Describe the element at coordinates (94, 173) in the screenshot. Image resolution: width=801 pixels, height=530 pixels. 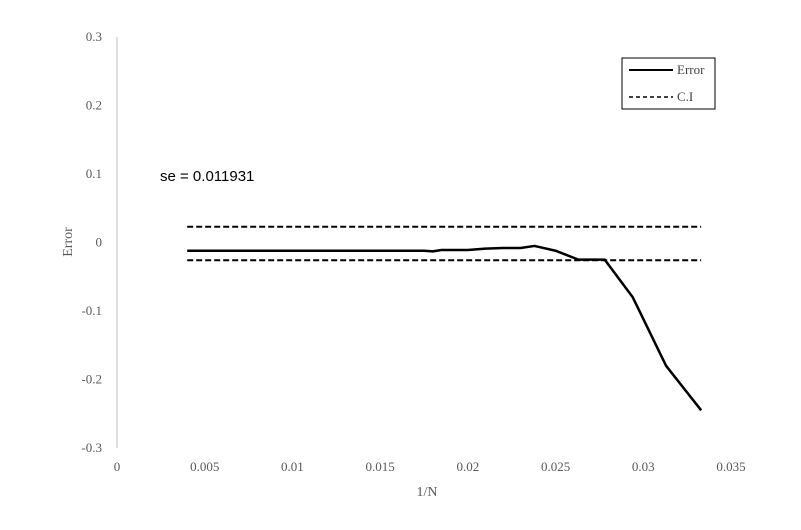
I see `y-tick-label: 0.1` at that location.